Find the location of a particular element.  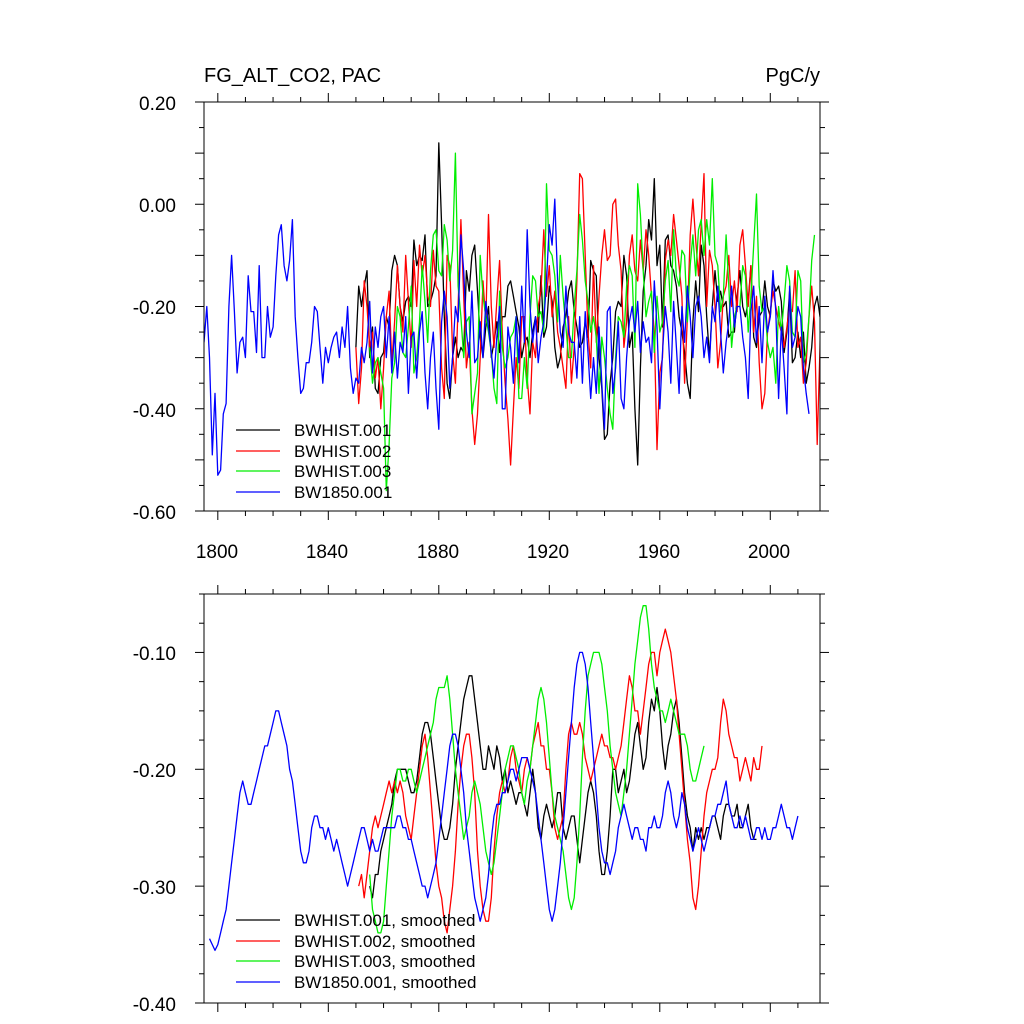

x-tick-label: 1800 is located at coordinates (217, 552).